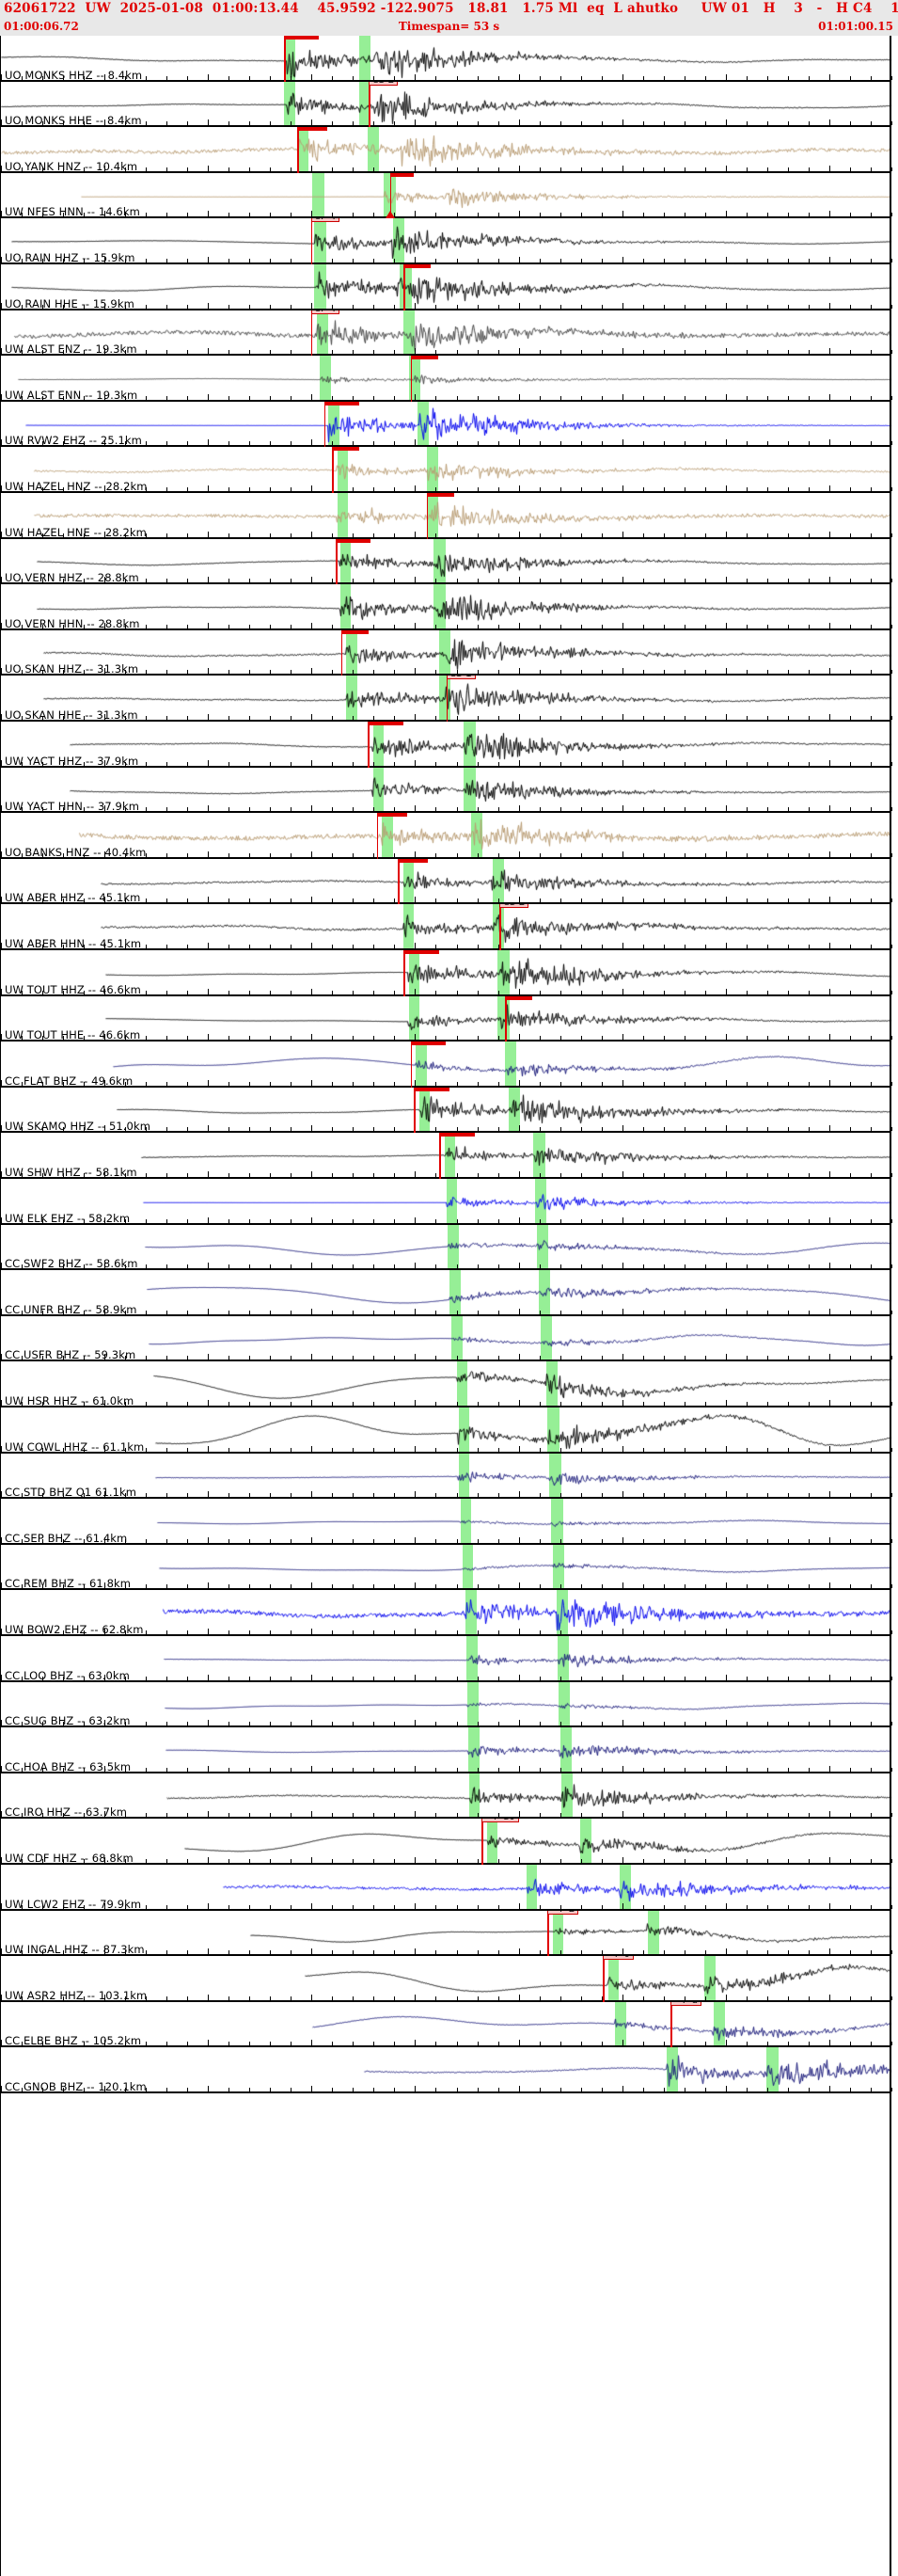  What do you see at coordinates (449, 1522) in the screenshot?
I see `trace-row: CC SEP BHZ -- 61.4km` at bounding box center [449, 1522].